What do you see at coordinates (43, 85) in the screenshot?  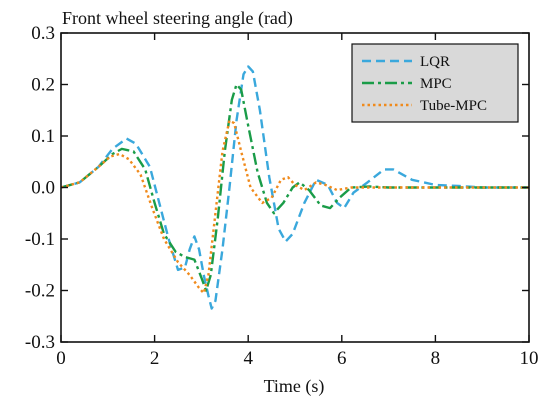 I see `y-tick-label: 0.2` at bounding box center [43, 85].